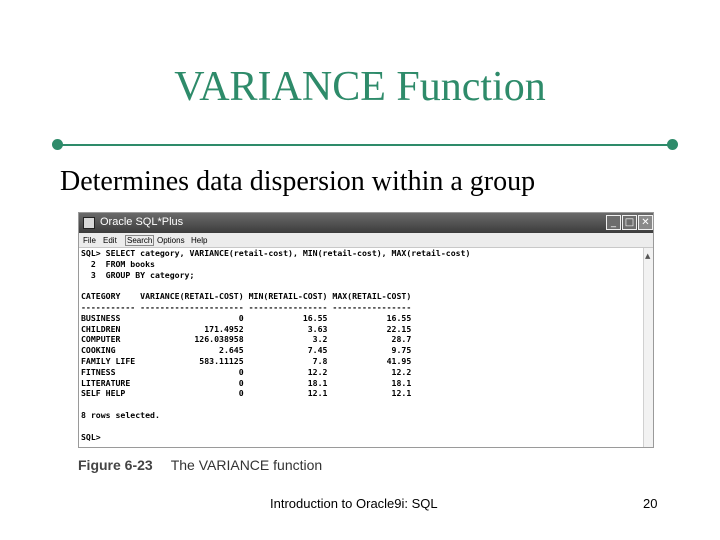 The image size is (720, 540). I want to click on menu-help: Help, so click(199, 240).